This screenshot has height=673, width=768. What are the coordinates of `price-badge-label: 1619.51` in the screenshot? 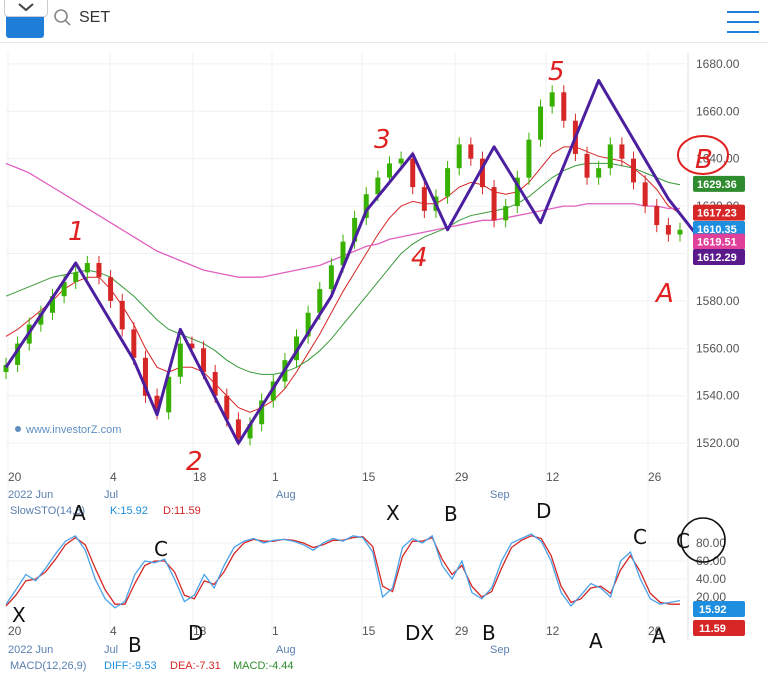 It's located at (717, 243).